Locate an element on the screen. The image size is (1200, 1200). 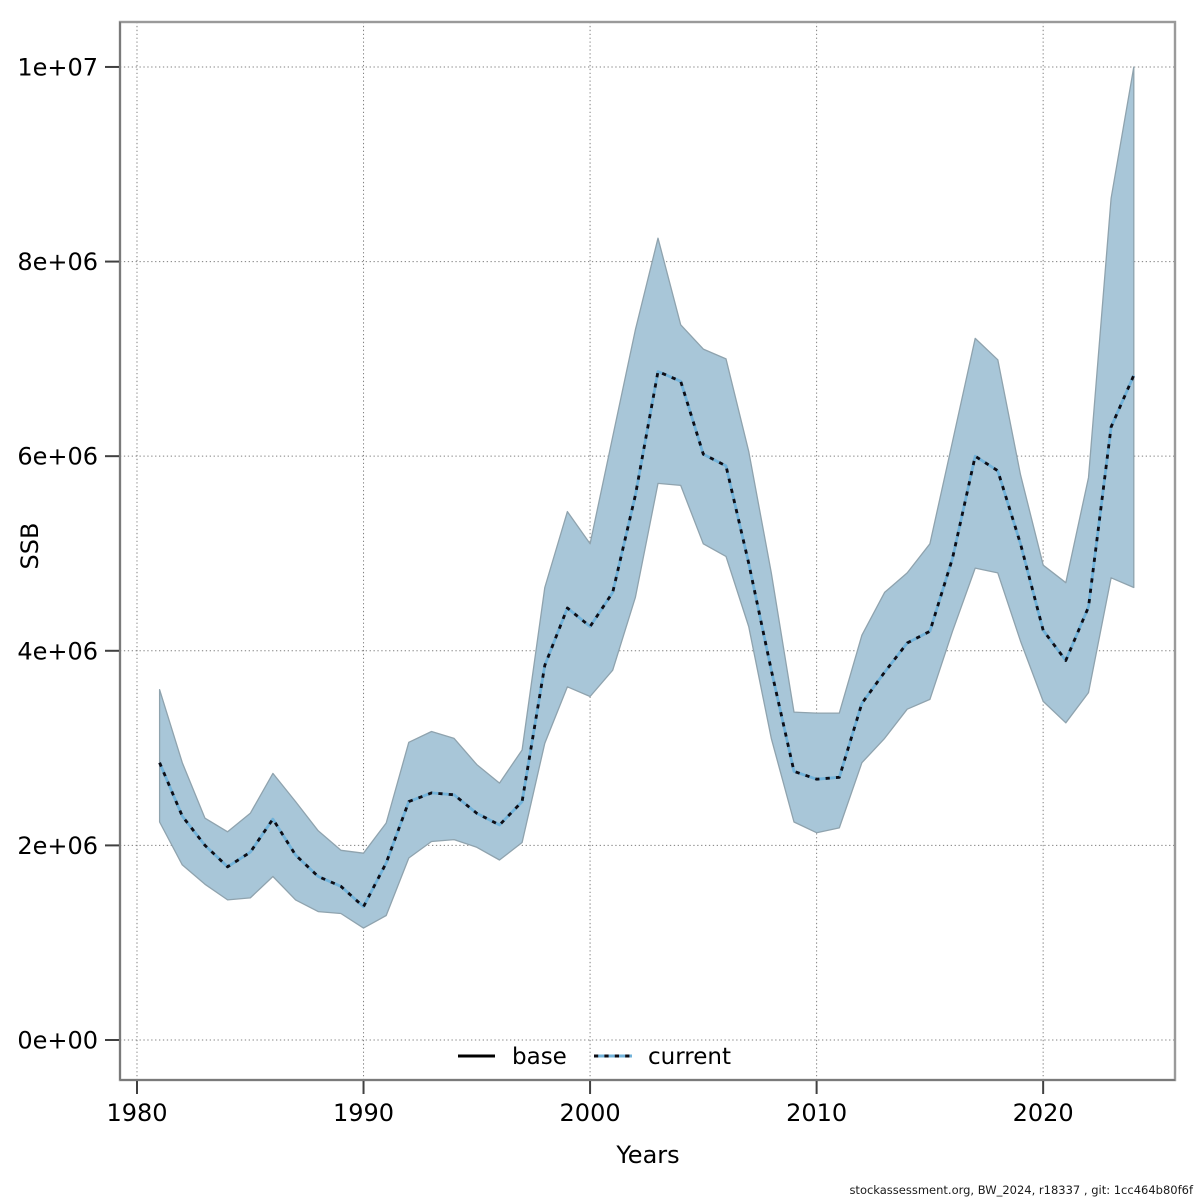
y-tick-label: 6e+06 is located at coordinates (57, 457).